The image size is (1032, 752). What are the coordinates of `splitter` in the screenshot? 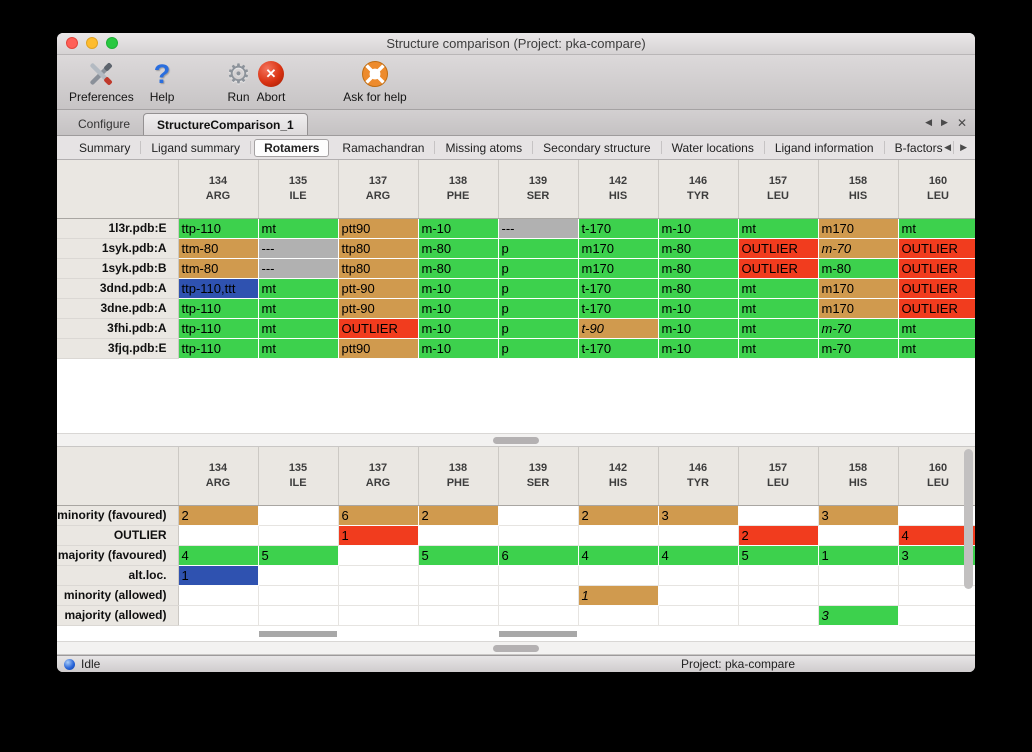 It's located at (516, 648).